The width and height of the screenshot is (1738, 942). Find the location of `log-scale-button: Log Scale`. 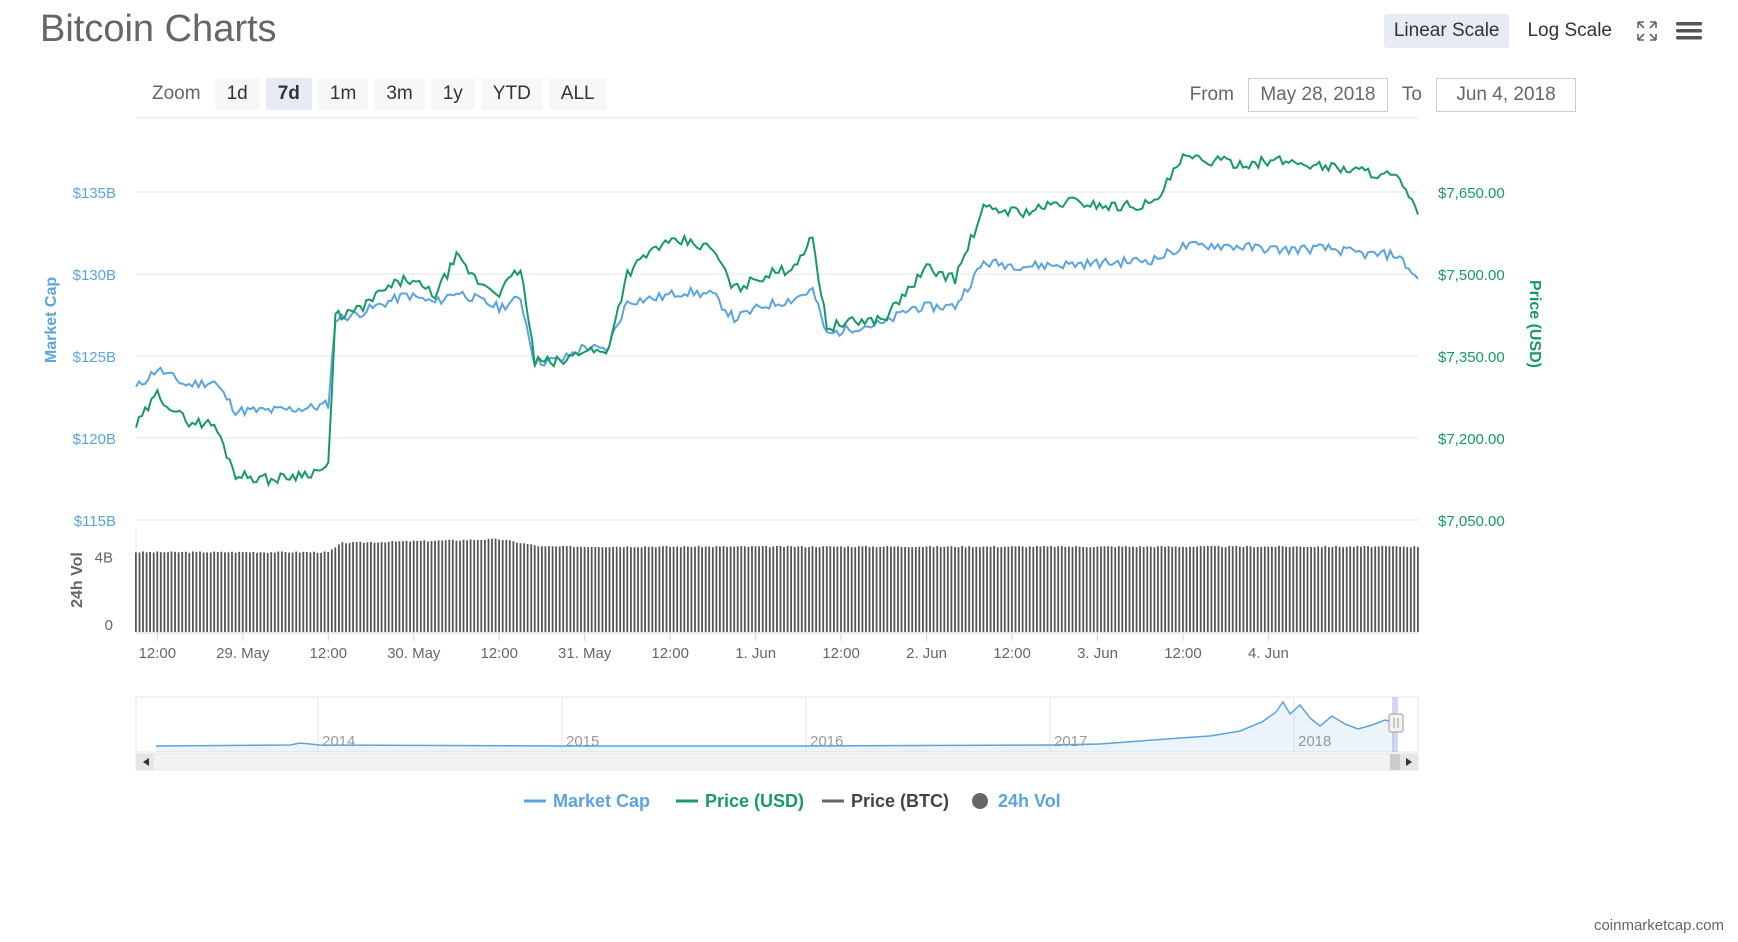

log-scale-button: Log Scale is located at coordinates (1569, 31).